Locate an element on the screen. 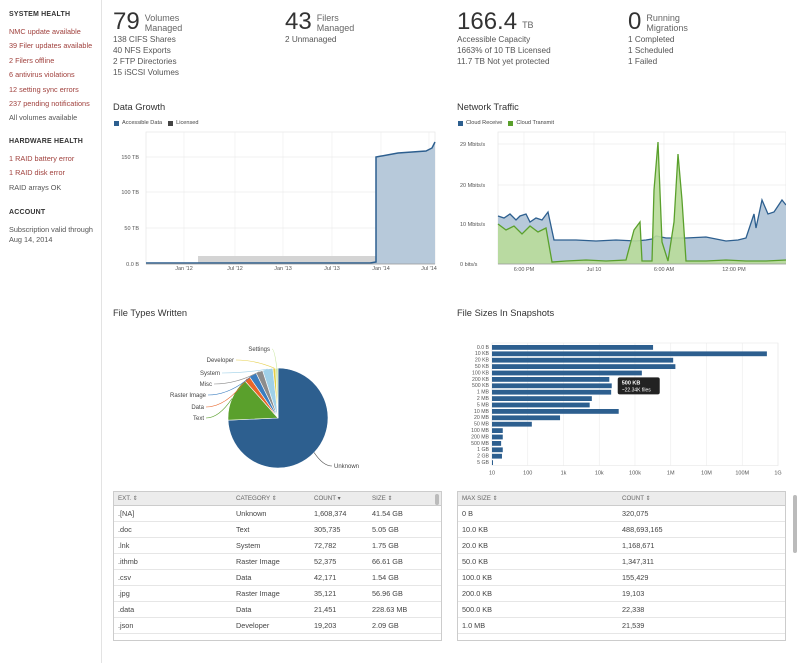 Image resolution: width=800 pixels, height=663 pixels. table-cell: 320,075 is located at coordinates (701, 513).